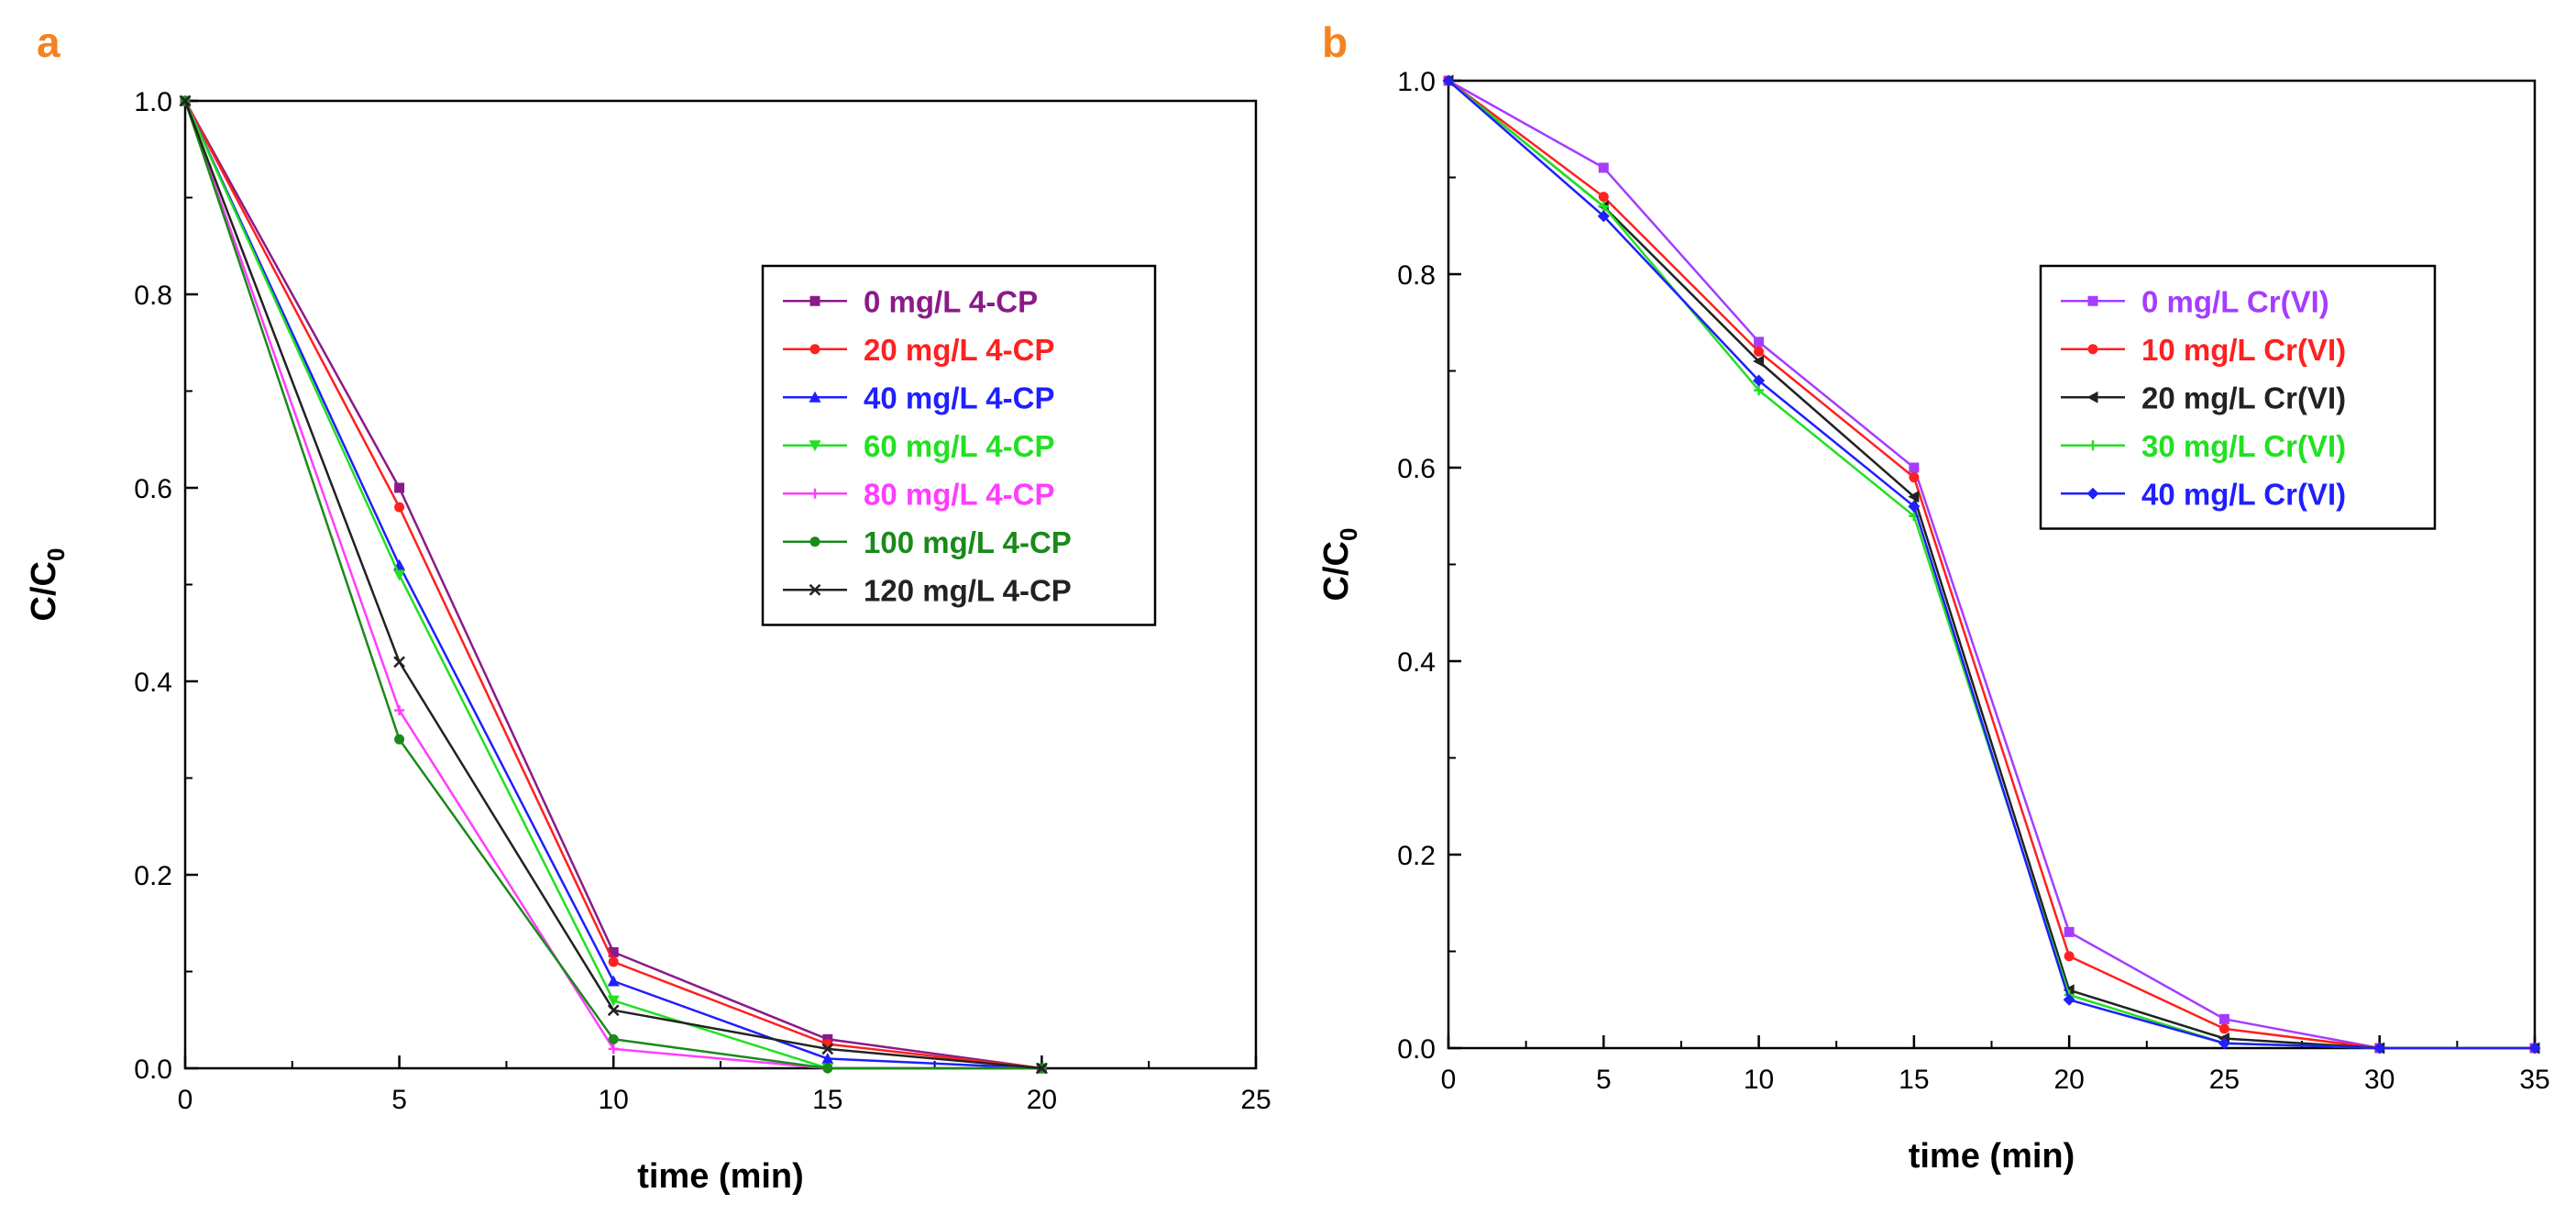  I want to click on legend-label: 80 mg/L 4-CP, so click(959, 494).